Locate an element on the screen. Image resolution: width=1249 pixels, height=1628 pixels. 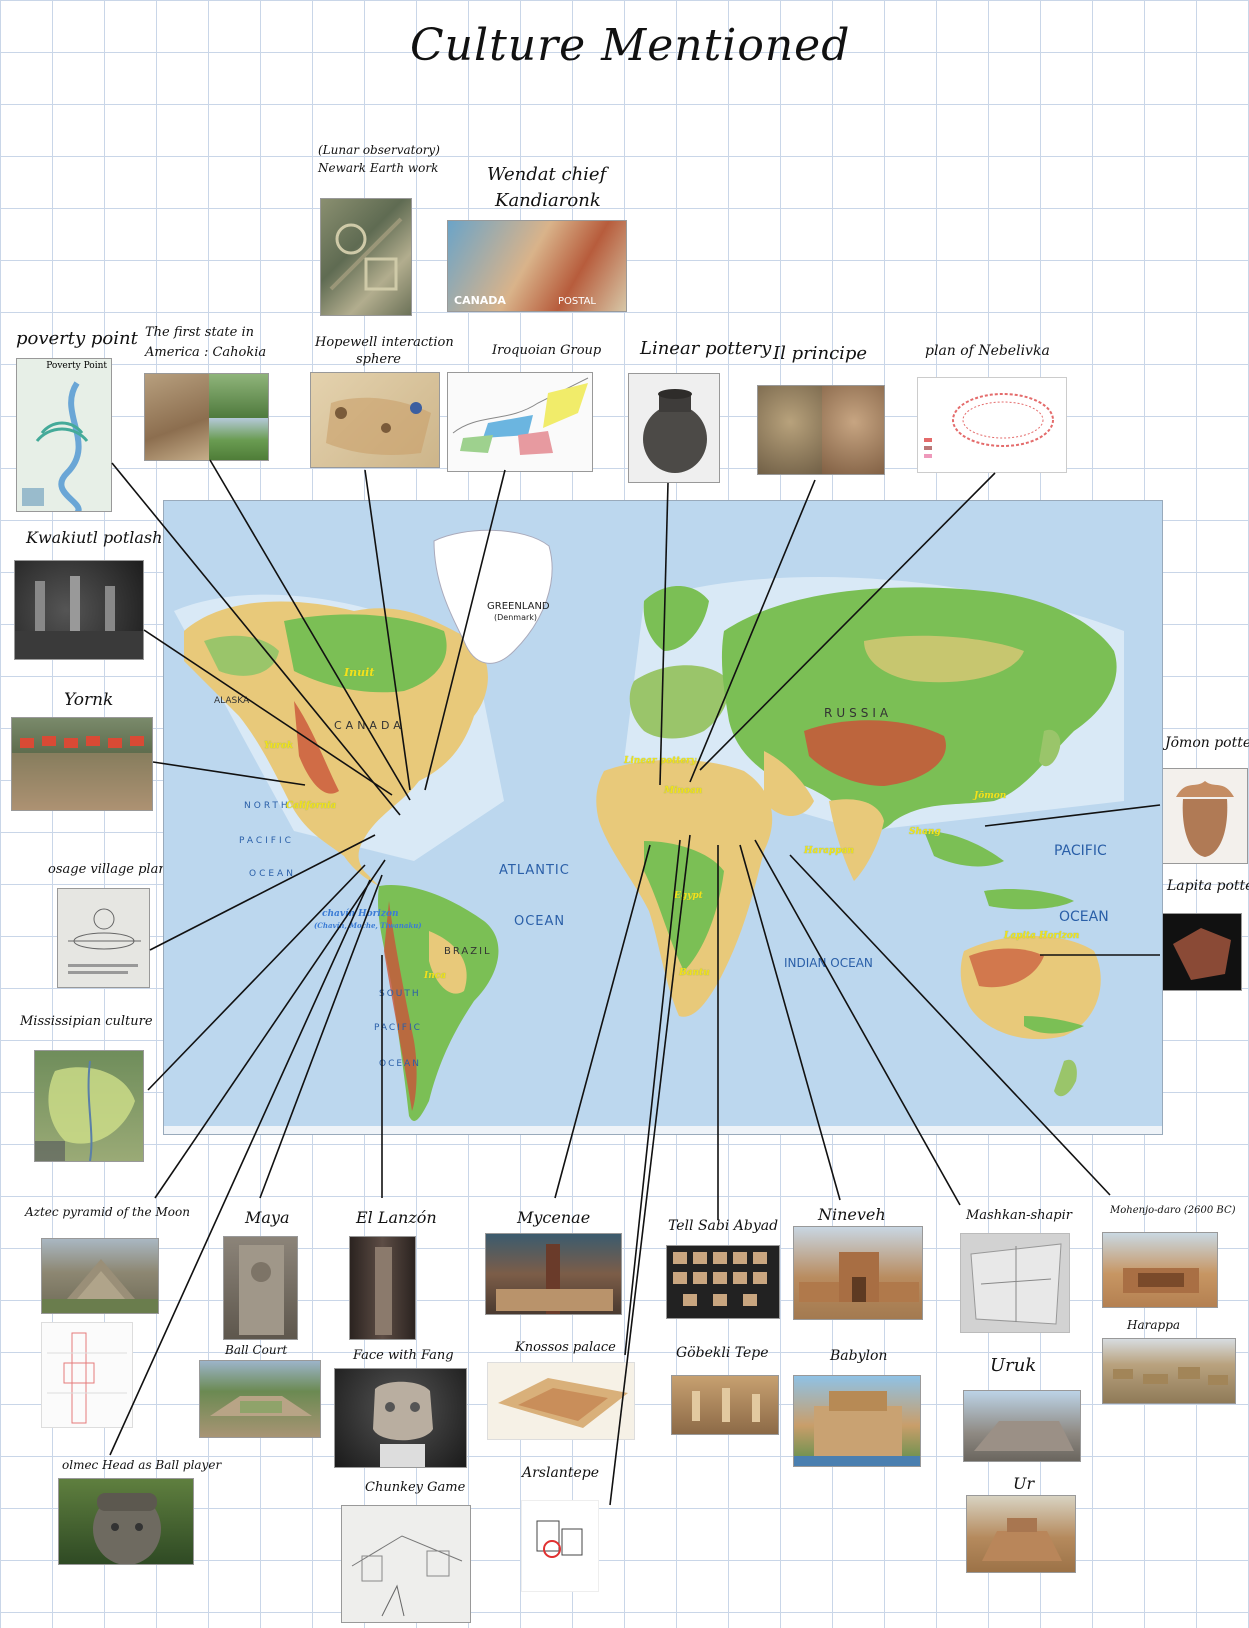
annotation-inuit: Inuit is located at coordinates (359, 672).